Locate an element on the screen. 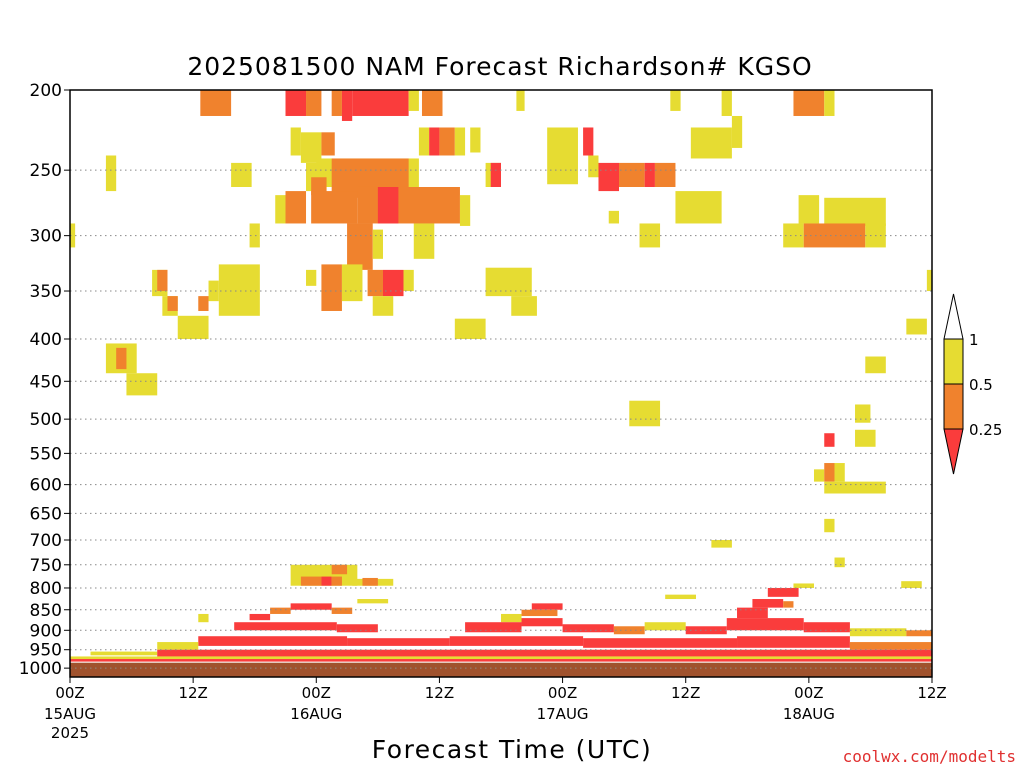  y-tick-label: 400 is located at coordinates (46, 340).